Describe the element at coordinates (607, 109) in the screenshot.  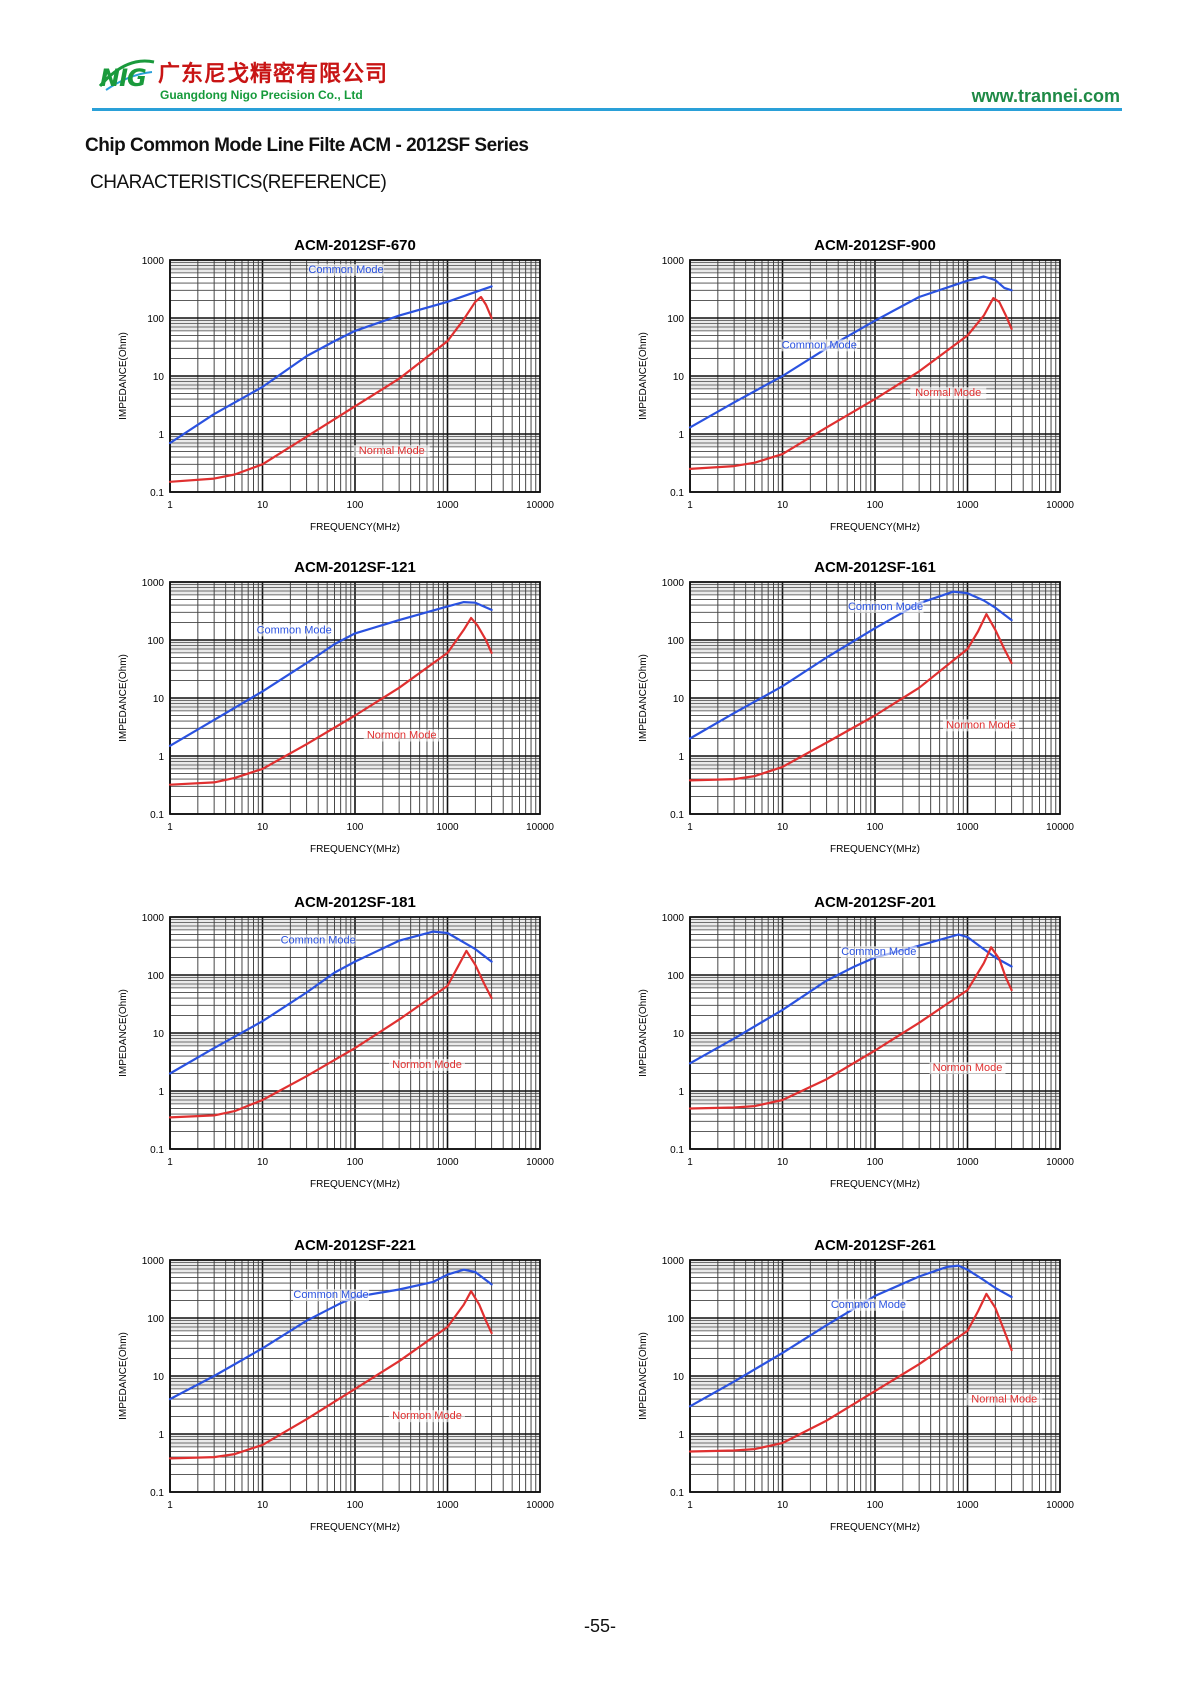
I see `header-divider` at that location.